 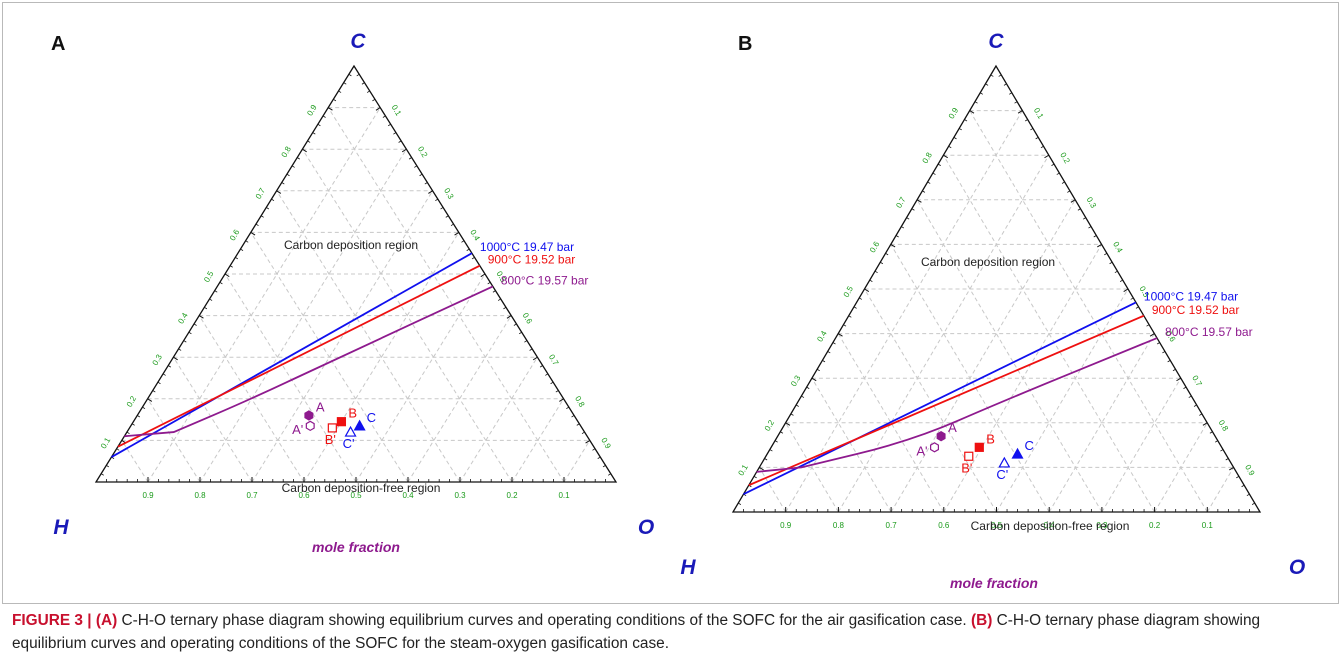 What do you see at coordinates (745, 44) in the screenshot?
I see `panel-label: B` at bounding box center [745, 44].